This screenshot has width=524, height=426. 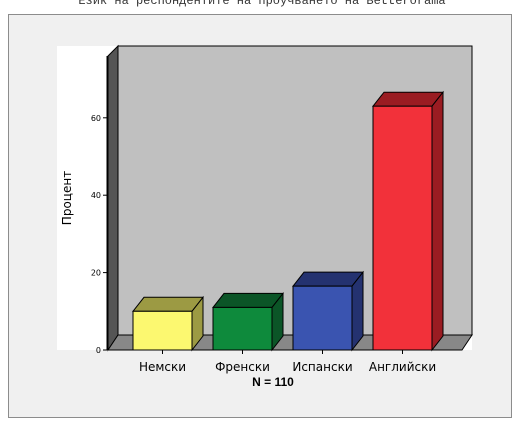 What do you see at coordinates (162, 367) in the screenshot?
I see `x-tick-label: Немски` at bounding box center [162, 367].